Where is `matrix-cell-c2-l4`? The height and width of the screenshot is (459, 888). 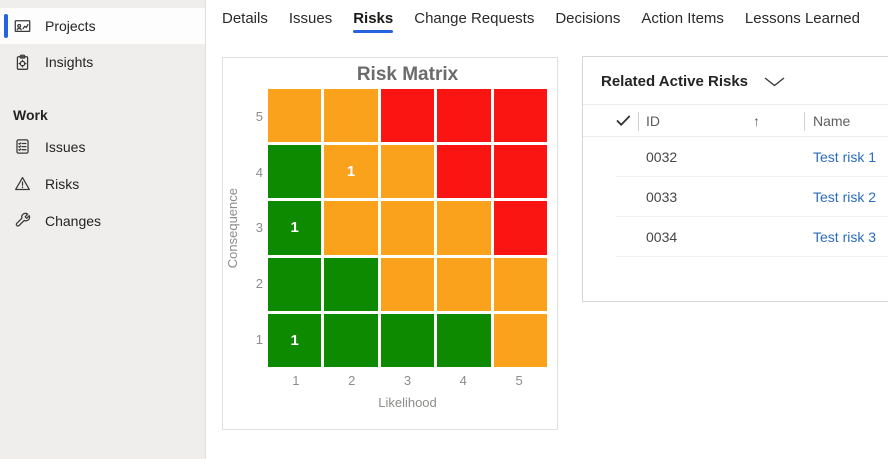 matrix-cell-c2-l4 is located at coordinates (464, 284).